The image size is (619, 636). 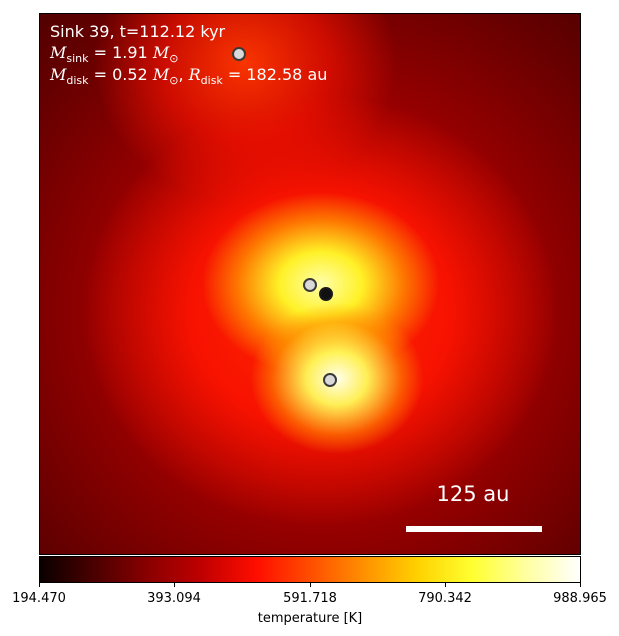 I want to click on sink-mass-value: = 1.91, so click(x=120, y=52).